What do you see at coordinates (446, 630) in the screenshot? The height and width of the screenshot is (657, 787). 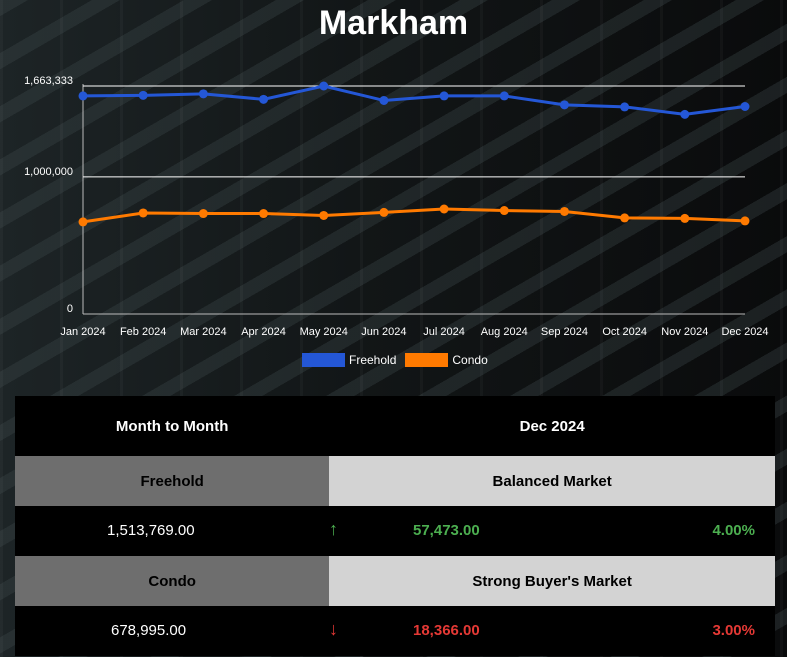 I see `condo-change: 18,366.00` at bounding box center [446, 630].